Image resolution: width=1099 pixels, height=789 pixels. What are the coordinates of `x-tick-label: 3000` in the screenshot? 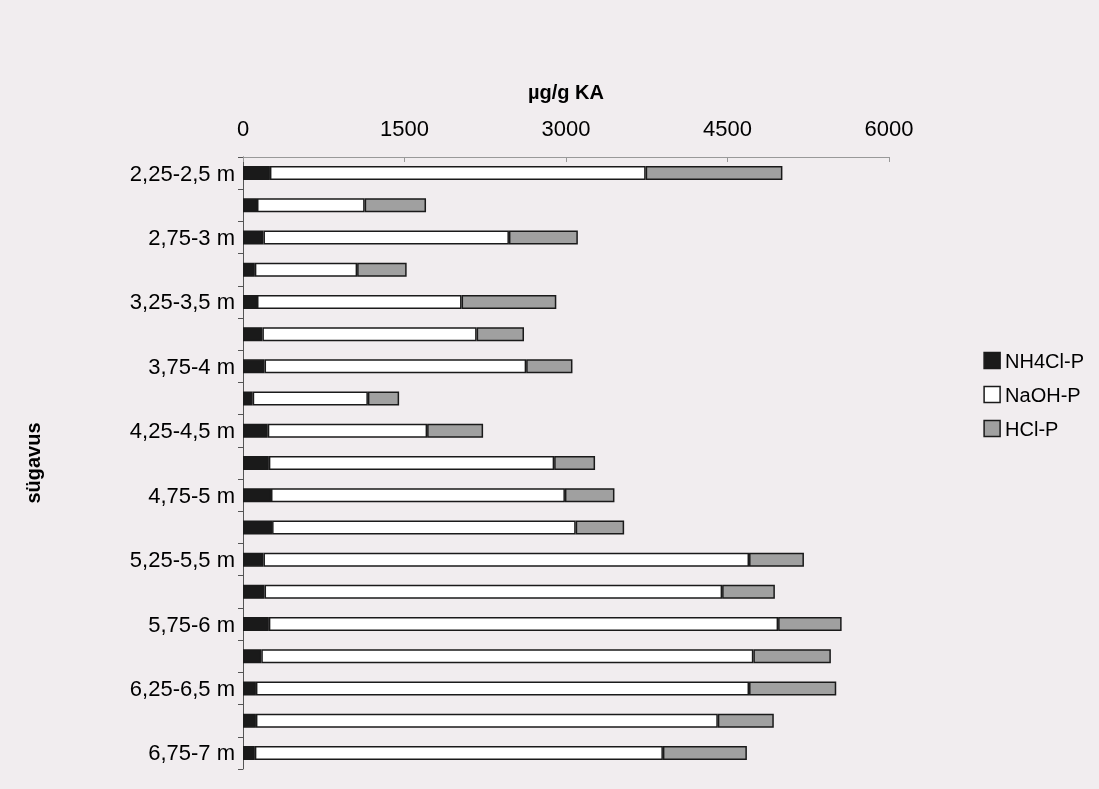 It's located at (566, 128).